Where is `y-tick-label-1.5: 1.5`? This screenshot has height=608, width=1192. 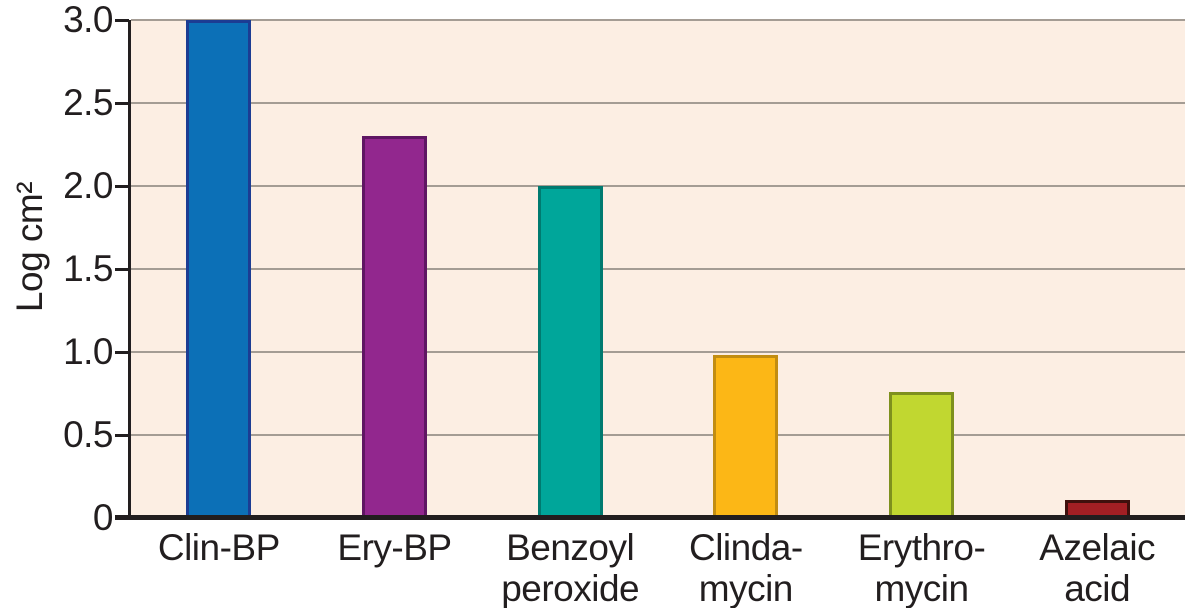 y-tick-label-1.5: 1.5 is located at coordinates (88, 268).